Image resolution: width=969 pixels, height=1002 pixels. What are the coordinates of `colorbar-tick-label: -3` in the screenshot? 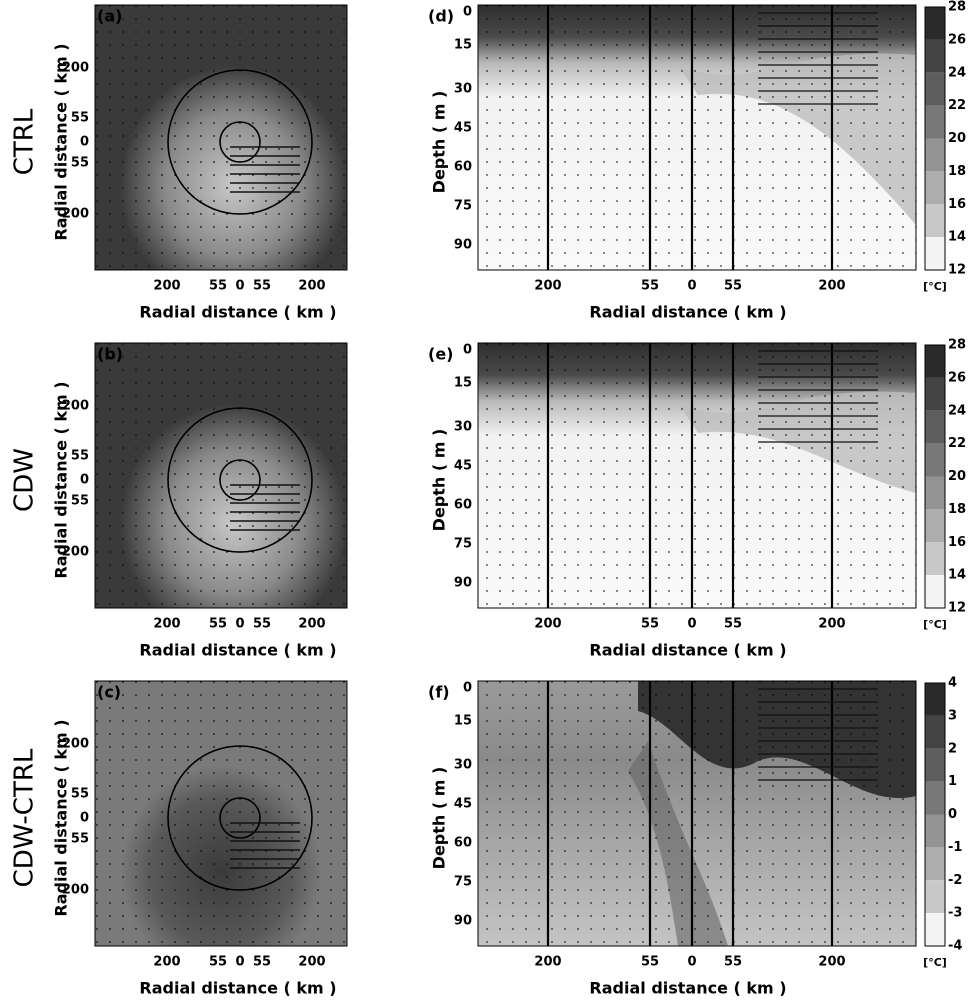 It's located at (955, 913).